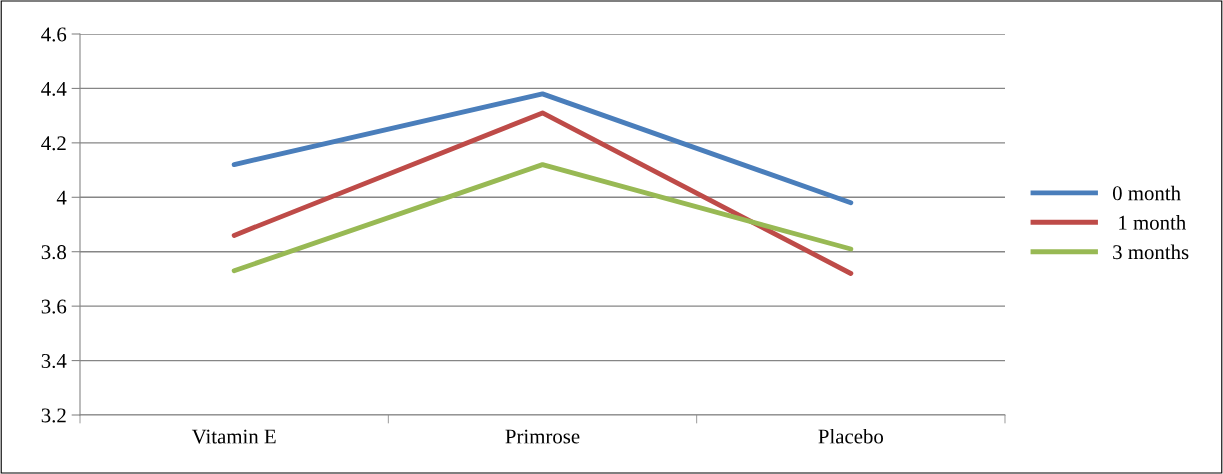  What do you see at coordinates (851, 436) in the screenshot?
I see `x-tick-label: Placebo` at bounding box center [851, 436].